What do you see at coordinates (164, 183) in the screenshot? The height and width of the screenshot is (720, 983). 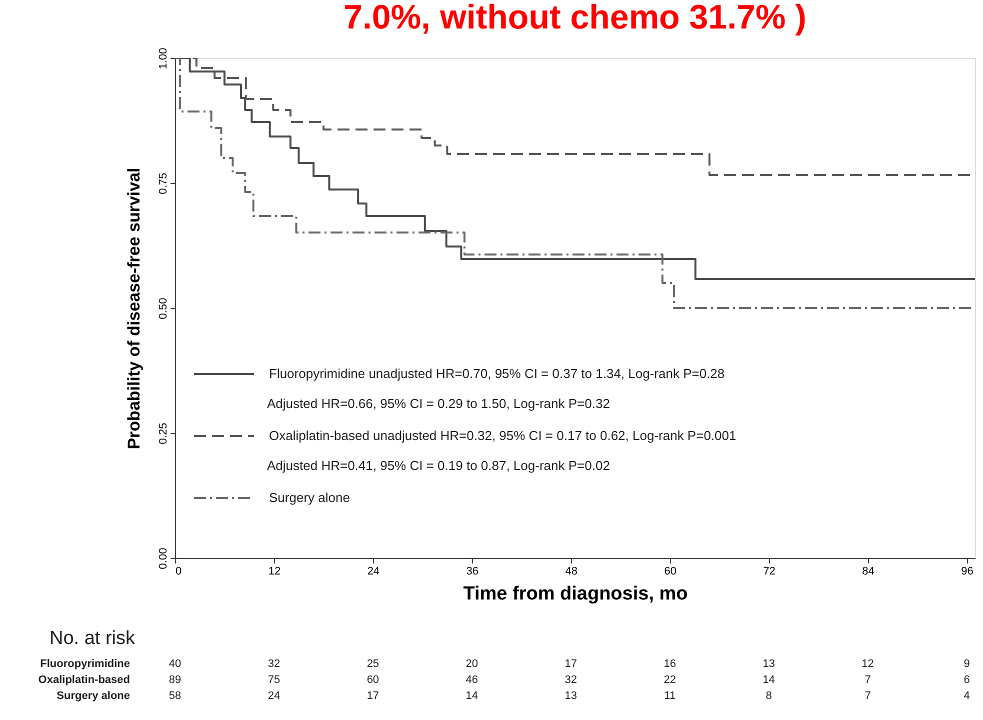 I see `y-tick-label: 0.75` at bounding box center [164, 183].